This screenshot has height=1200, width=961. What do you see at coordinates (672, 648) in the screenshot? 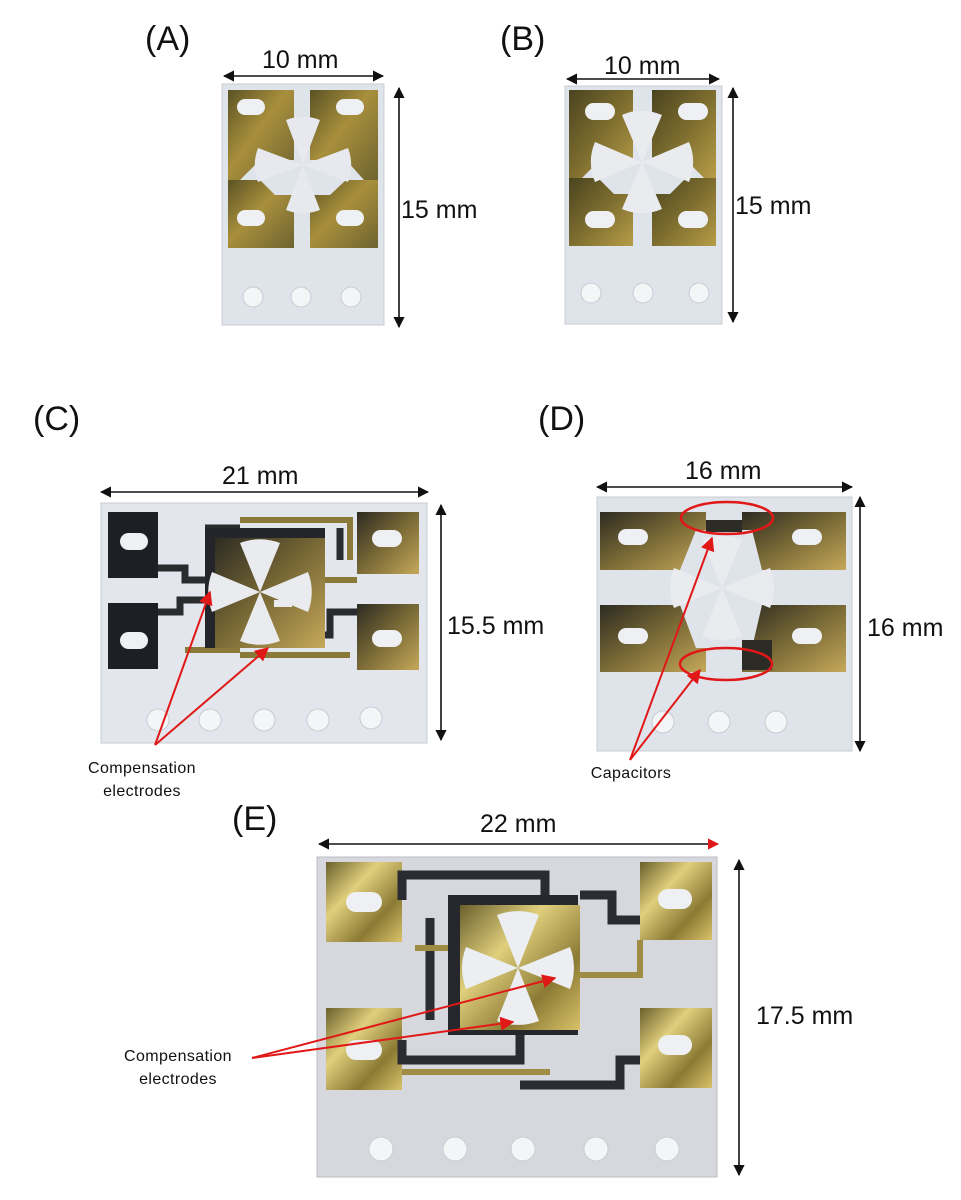
I see `panel-d-annotation-arrows` at bounding box center [672, 648].